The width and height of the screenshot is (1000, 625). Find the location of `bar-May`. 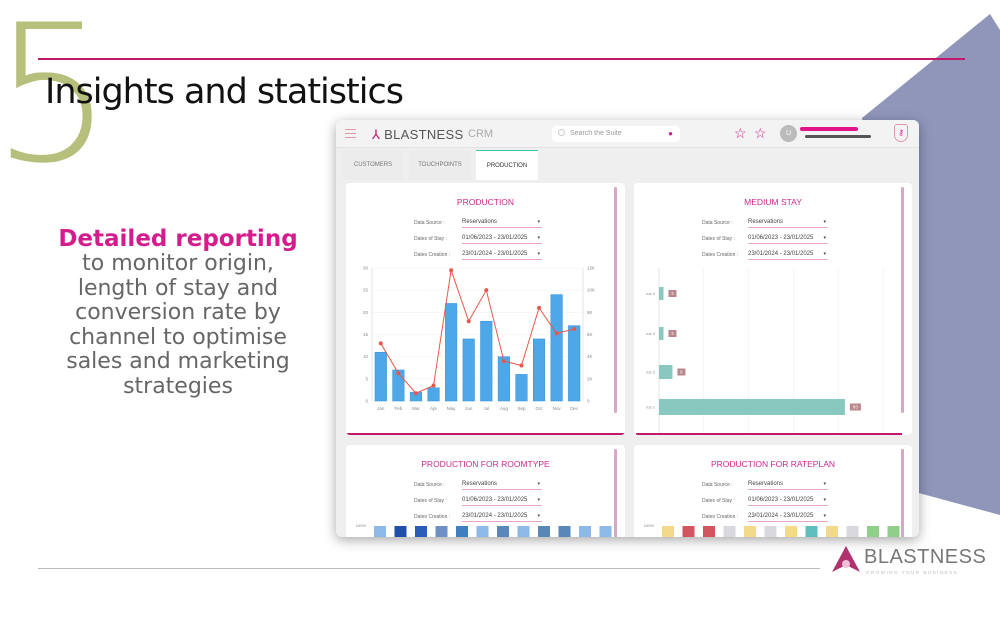

bar-May is located at coordinates (451, 352).